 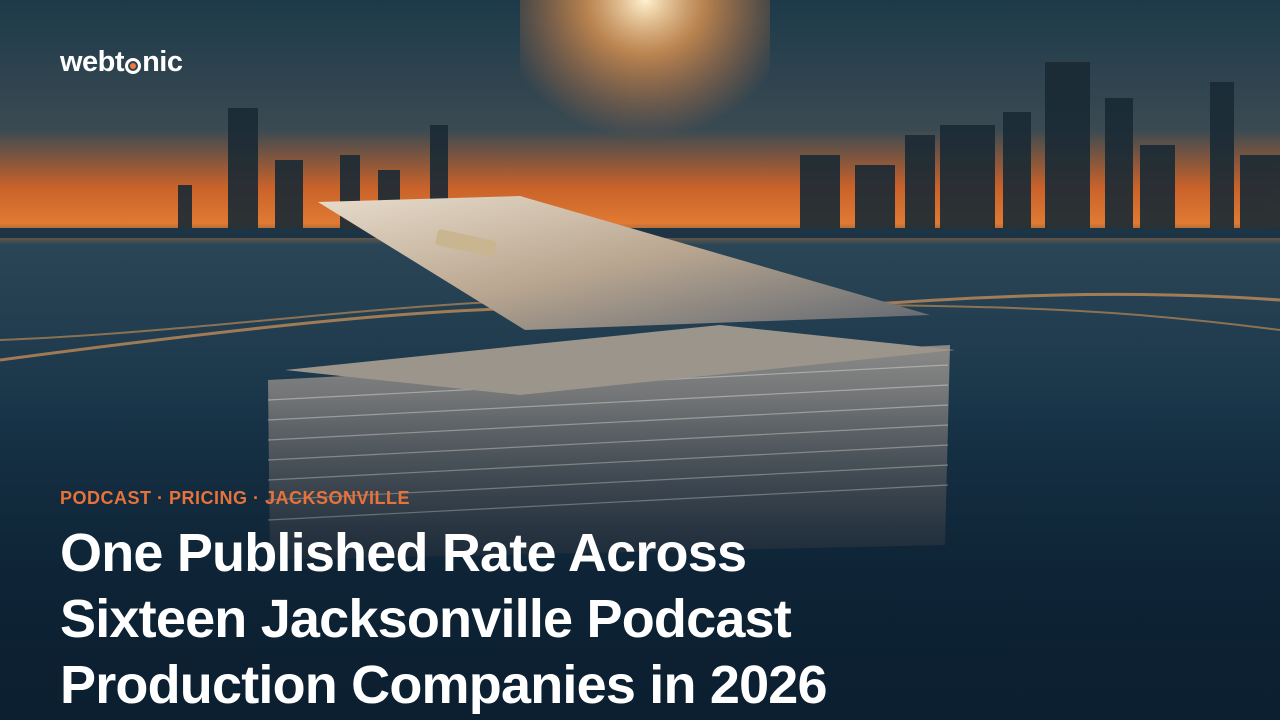 I want to click on category-tags: PODCAST · PRICING · JACKSONVILLE, so click(x=235, y=498).